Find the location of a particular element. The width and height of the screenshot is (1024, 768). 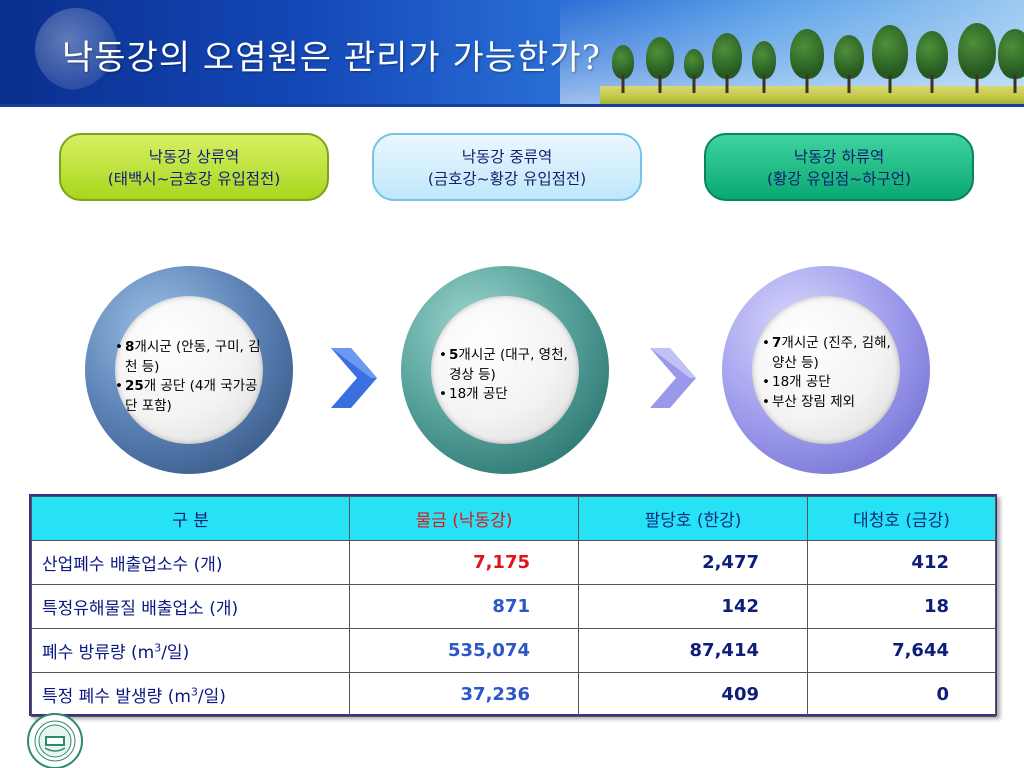

middle-region-circle: 5개시군 (대구, 영천, 경상 등) 18개 공단 is located at coordinates (505, 370).